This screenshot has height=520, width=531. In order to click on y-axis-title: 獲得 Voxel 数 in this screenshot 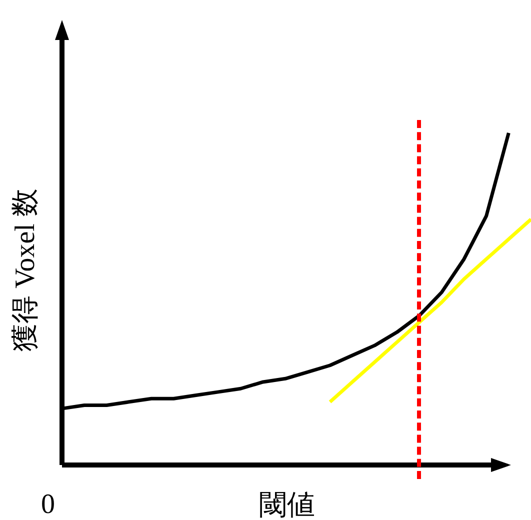, I will do `click(25, 270)`.